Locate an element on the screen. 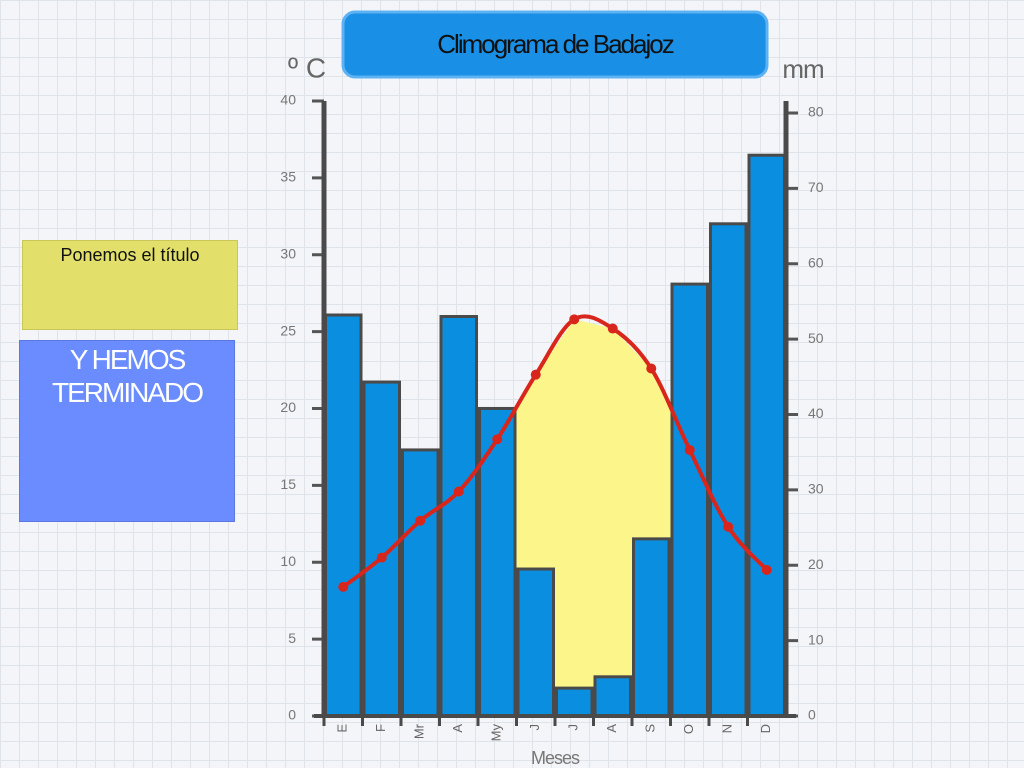  x-tick-label: Mr is located at coordinates (419, 731).